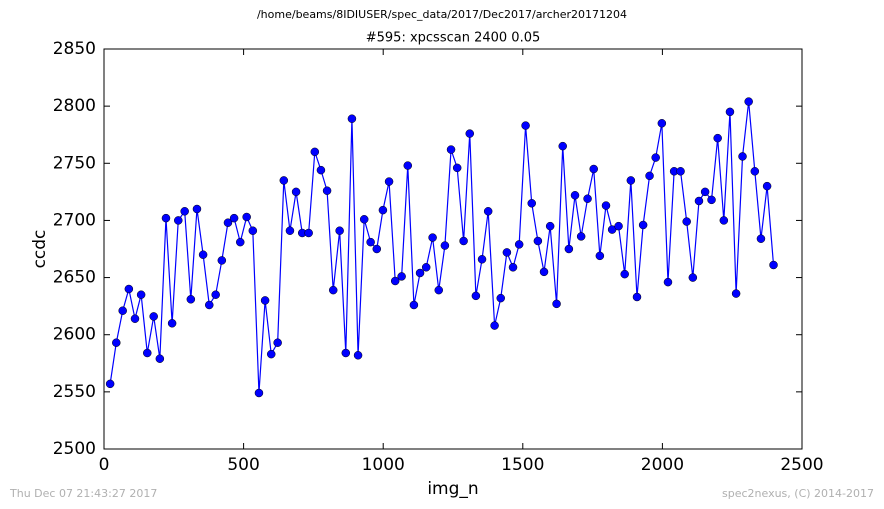 The image size is (884, 509). Describe the element at coordinates (453, 38) in the screenshot. I see `chart-subtitle: #595: xpcsscan 2400 0.05` at that location.